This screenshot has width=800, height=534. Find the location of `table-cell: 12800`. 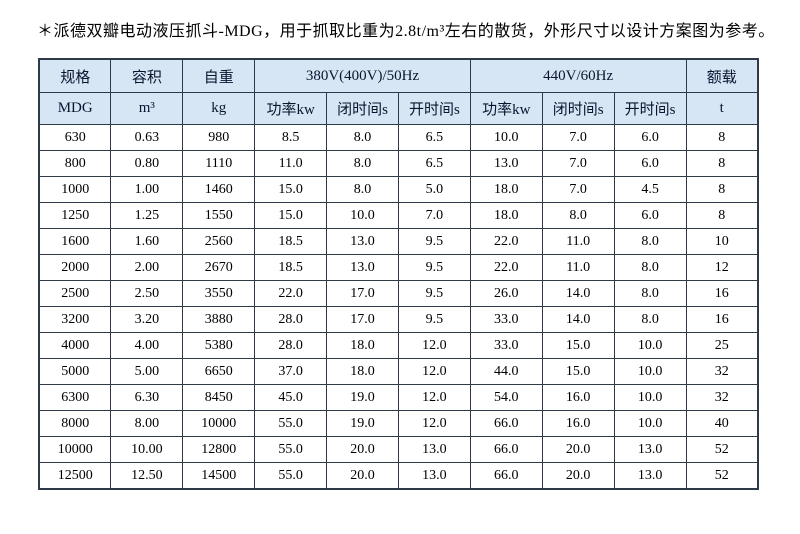

table-cell: 12800 is located at coordinates (219, 449).